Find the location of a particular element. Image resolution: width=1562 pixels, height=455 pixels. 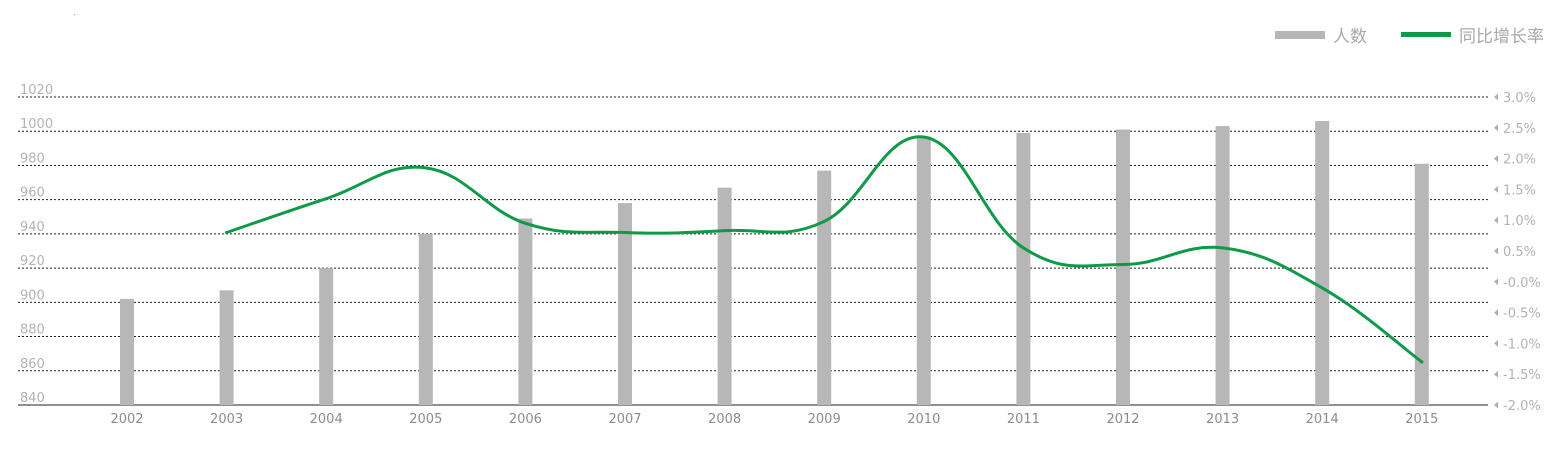

y-left-tick-label: 940 is located at coordinates (32, 227).